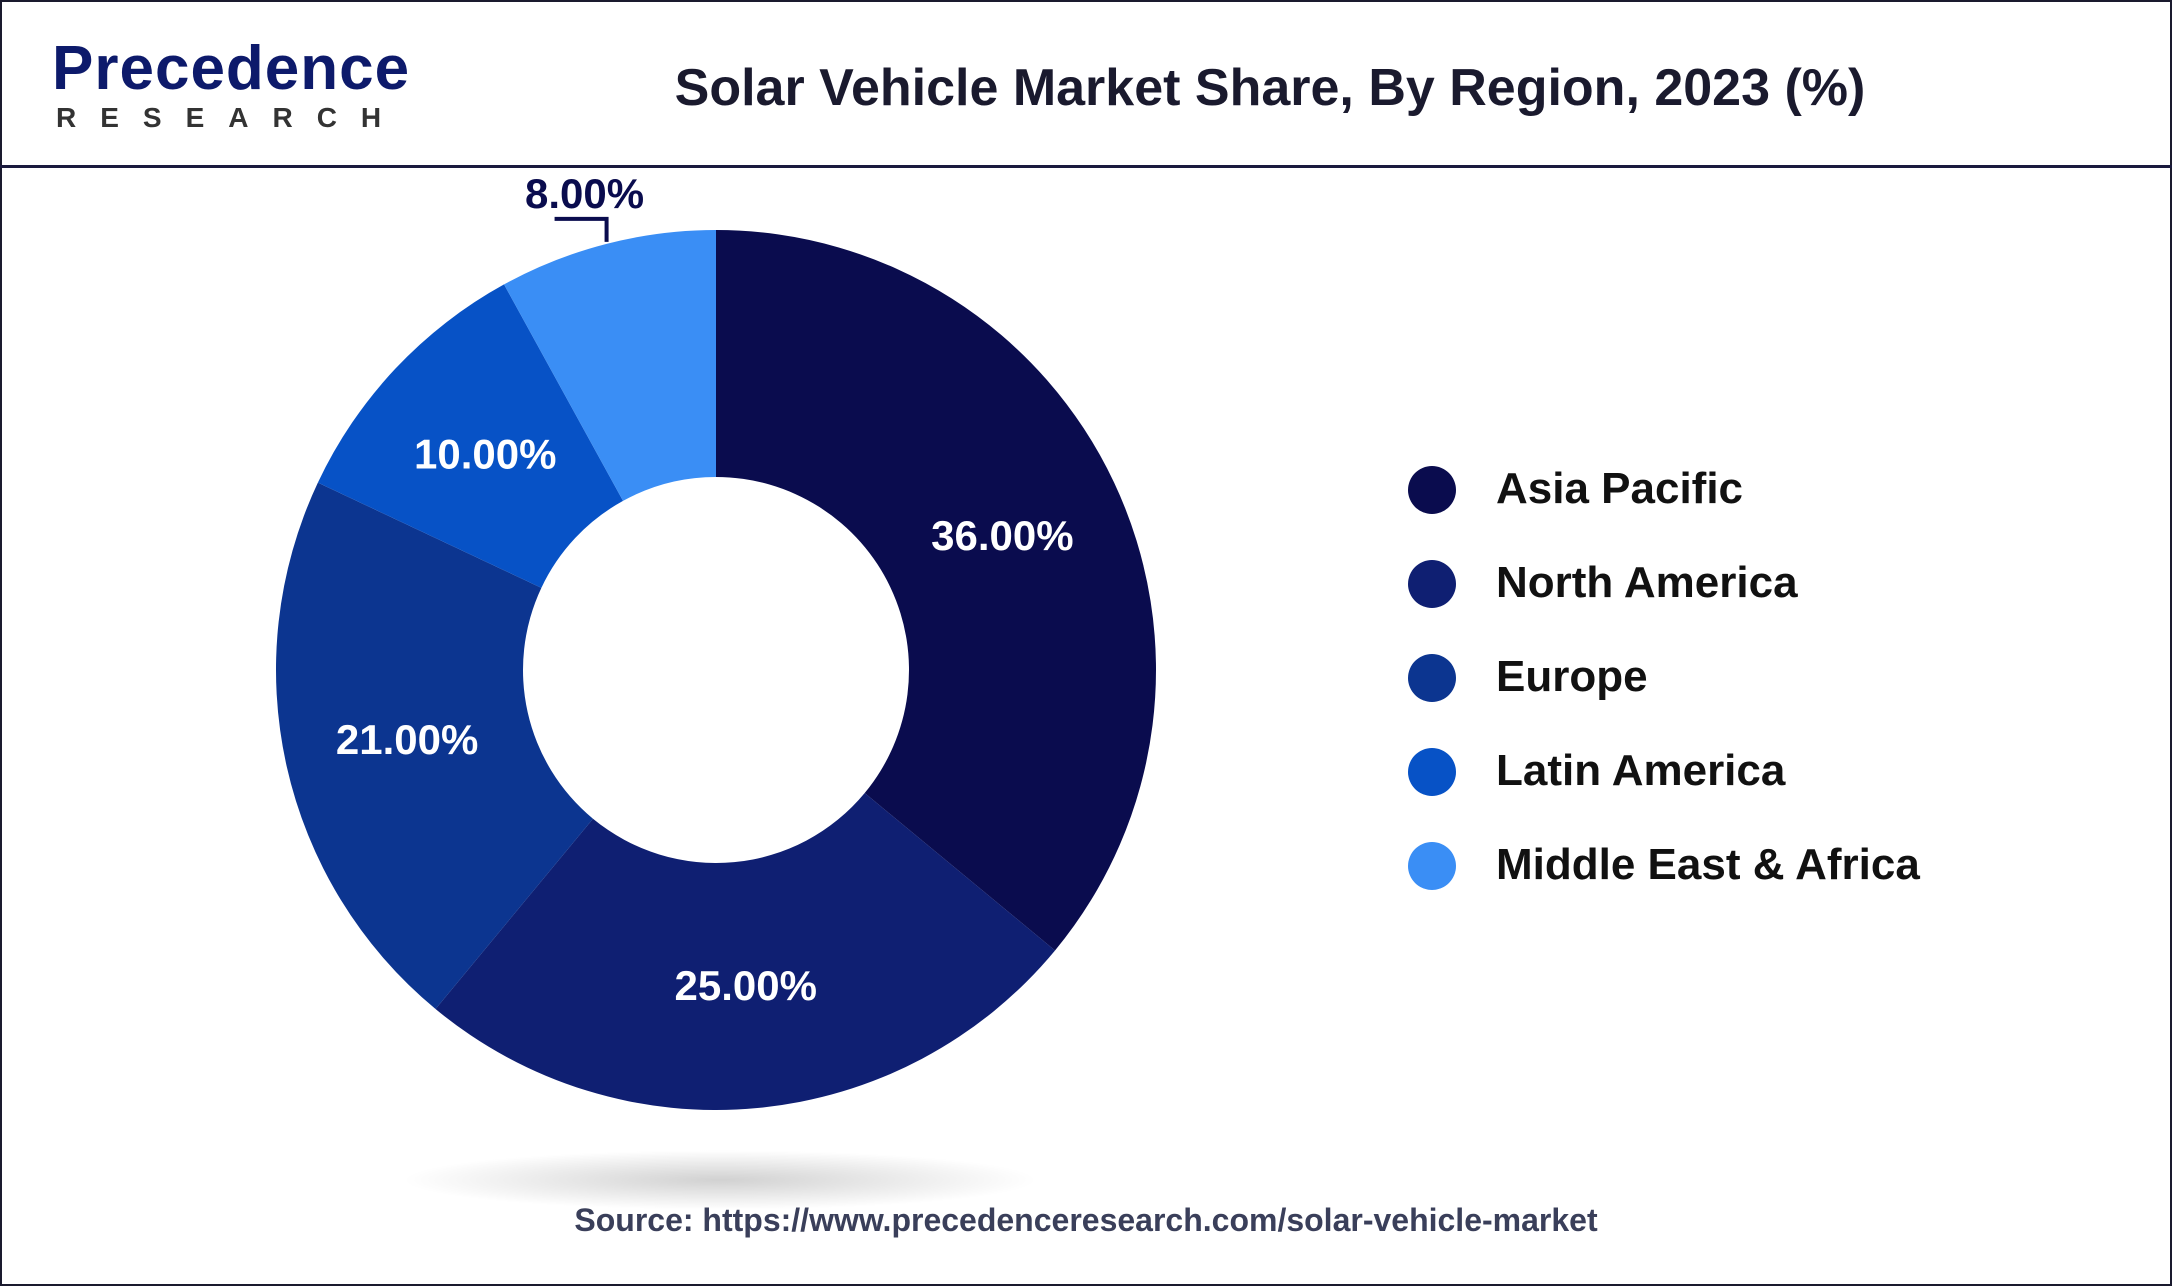 The height and width of the screenshot is (1286, 2172). What do you see at coordinates (407, 739) in the screenshot?
I see `data-label: 21.00%` at bounding box center [407, 739].